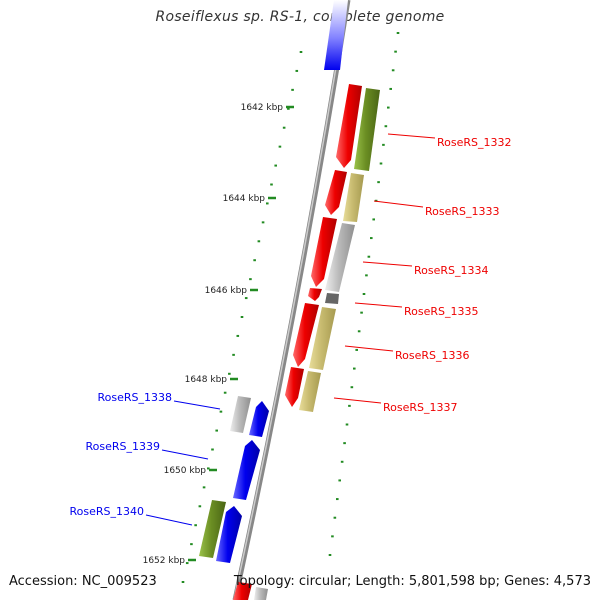 The image size is (600, 600). Describe the element at coordinates (432, 355) in the screenshot. I see `gene-label-forward: RoseRS_1336` at that location.